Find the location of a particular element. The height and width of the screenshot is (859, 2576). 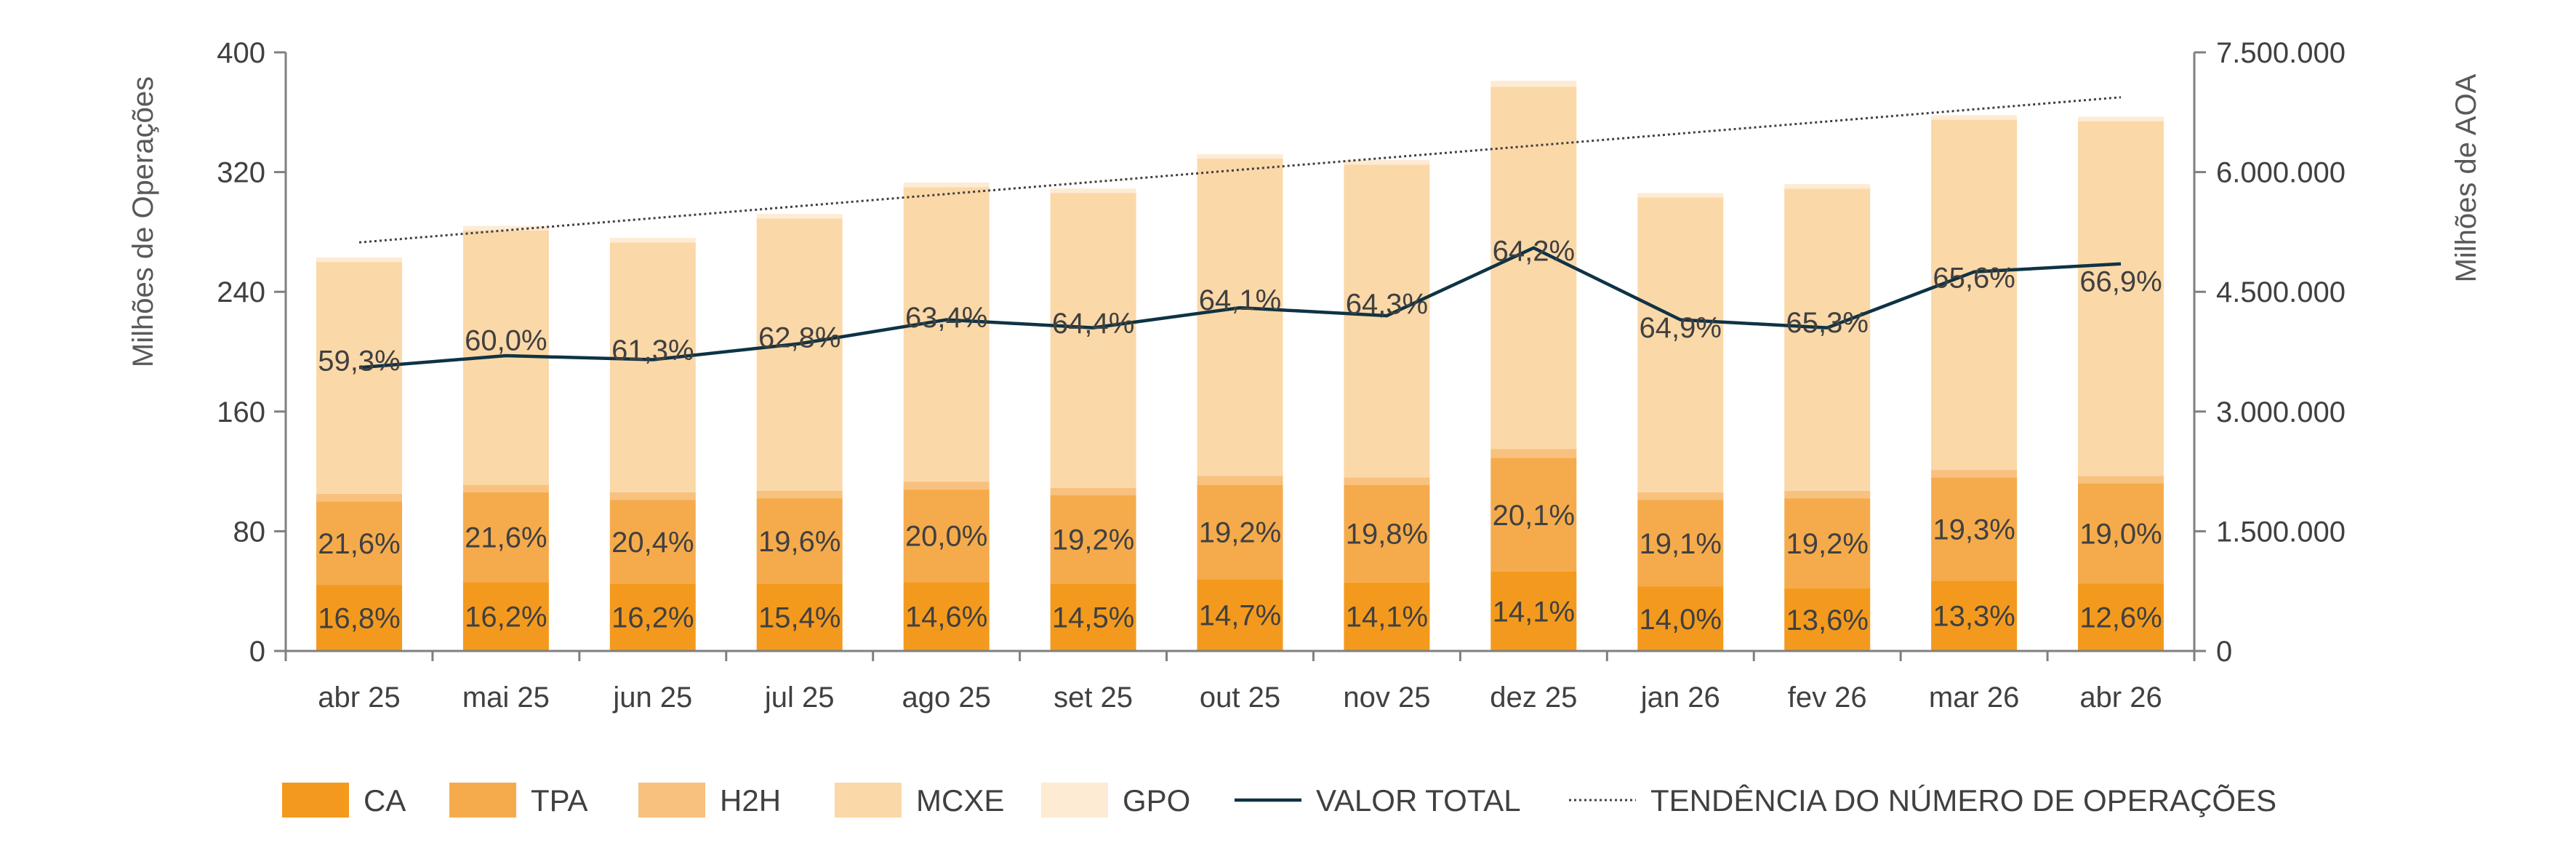

y-tick-label-right: 6.000.000 is located at coordinates (2281, 173).